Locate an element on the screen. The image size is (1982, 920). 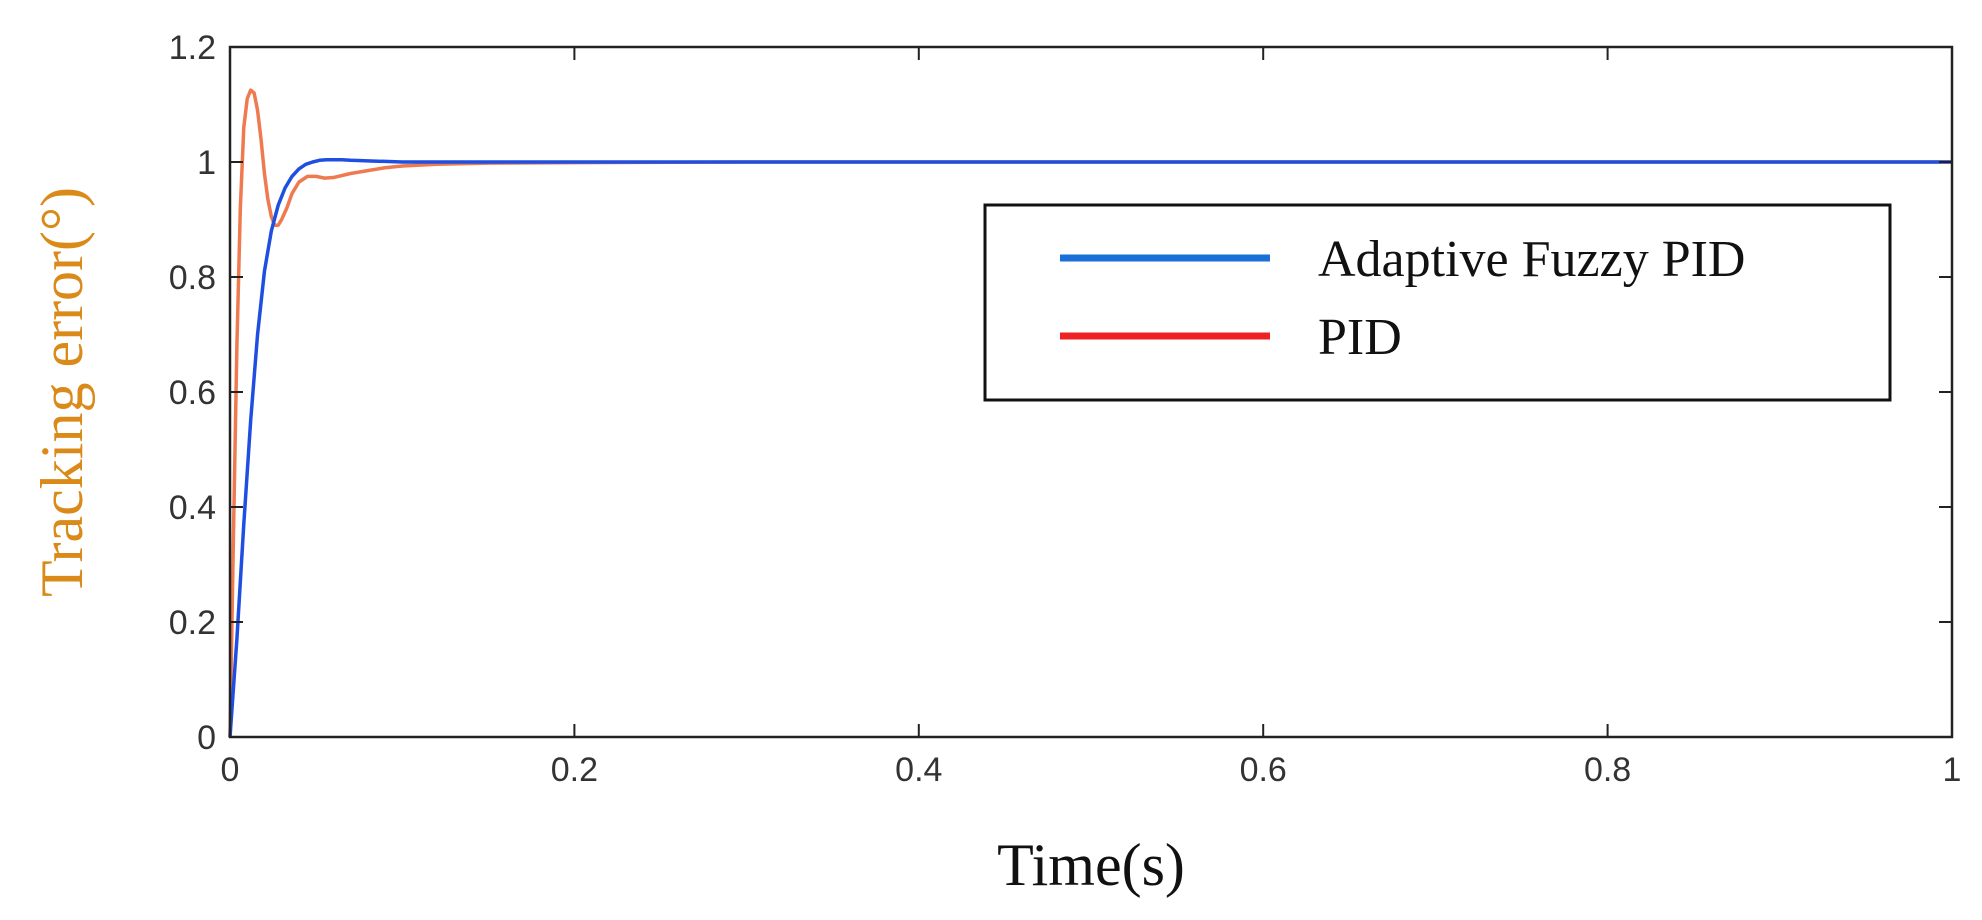
y-tick-label: 0.2 is located at coordinates (192, 623).